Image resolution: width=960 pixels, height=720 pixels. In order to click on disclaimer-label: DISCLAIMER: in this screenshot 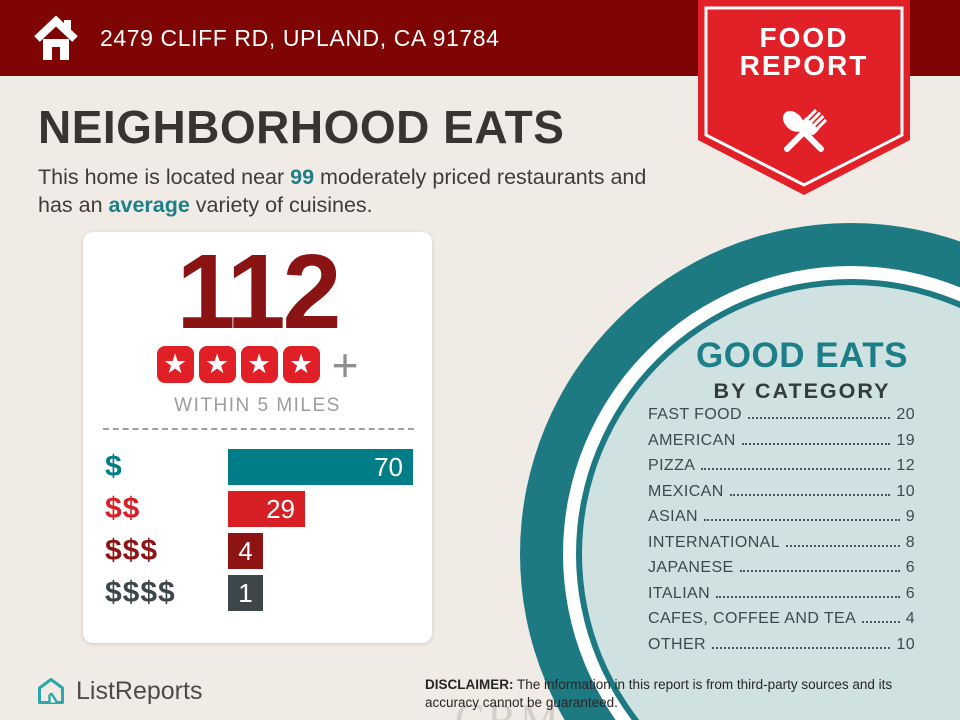, I will do `click(469, 684)`.